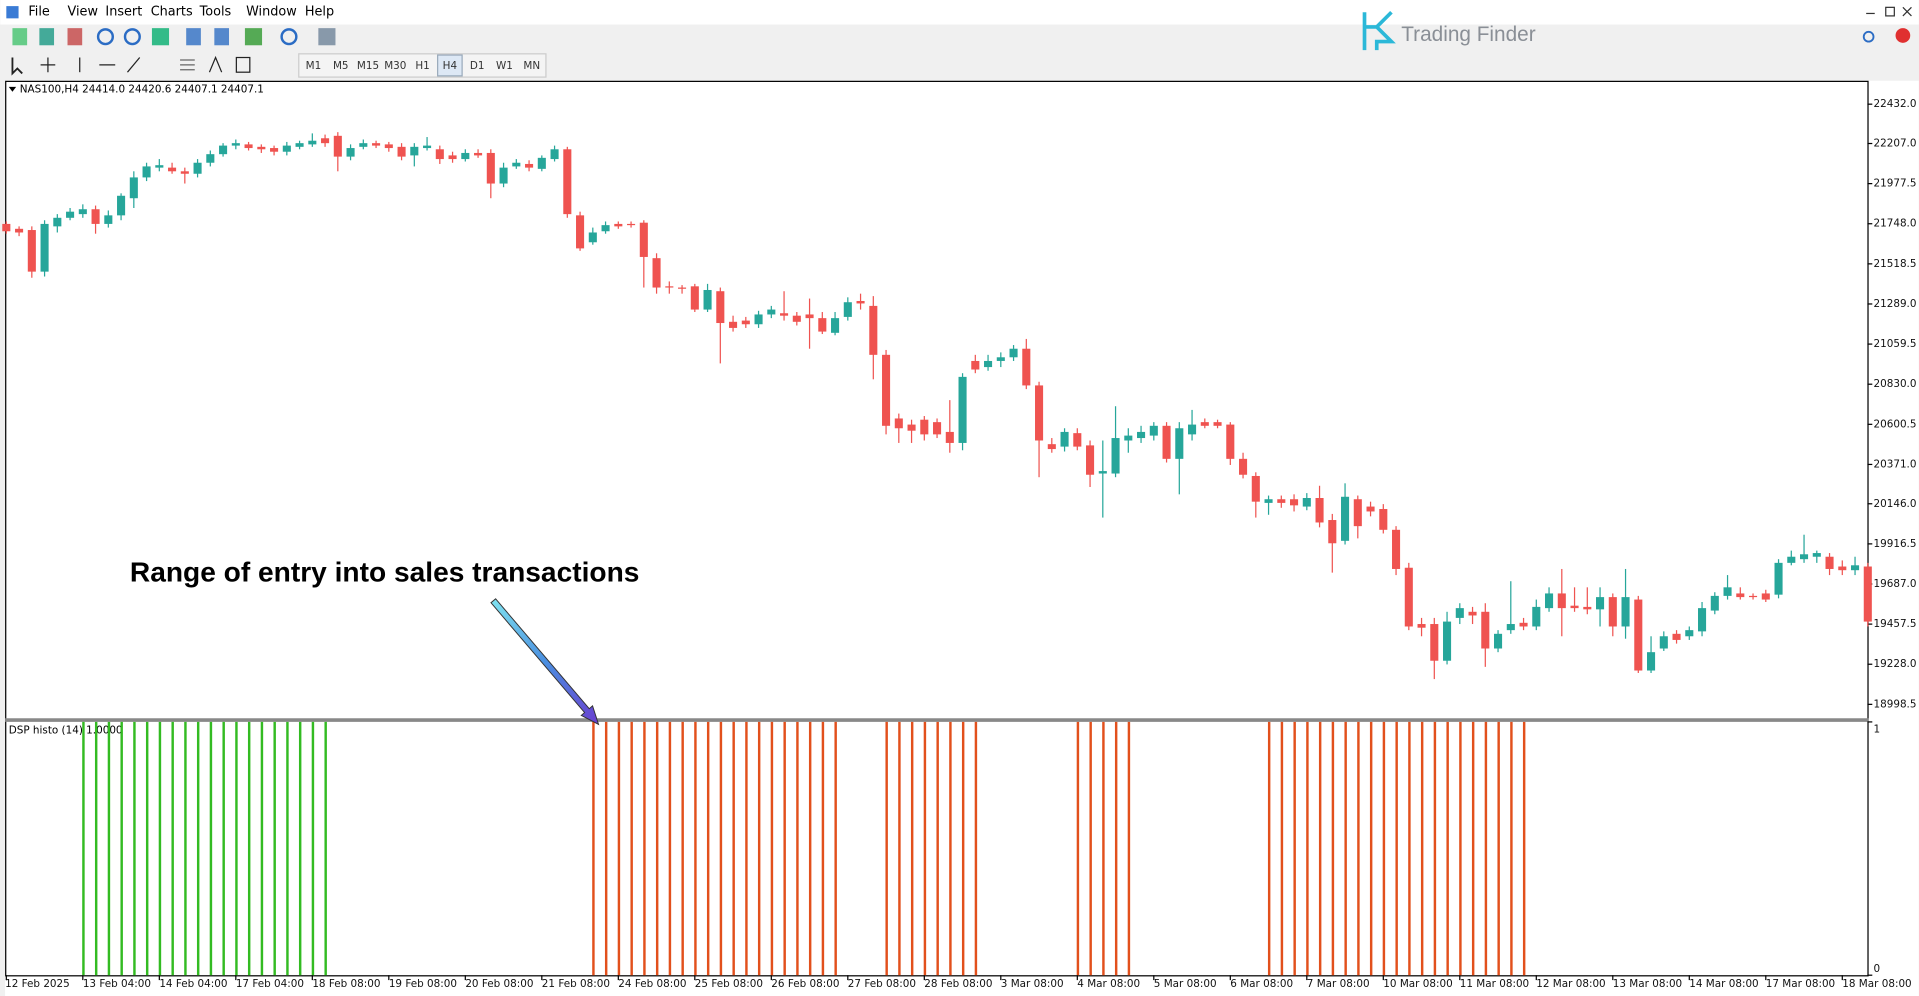  What do you see at coordinates (319, 12) in the screenshot?
I see `menu-item: Help` at bounding box center [319, 12].